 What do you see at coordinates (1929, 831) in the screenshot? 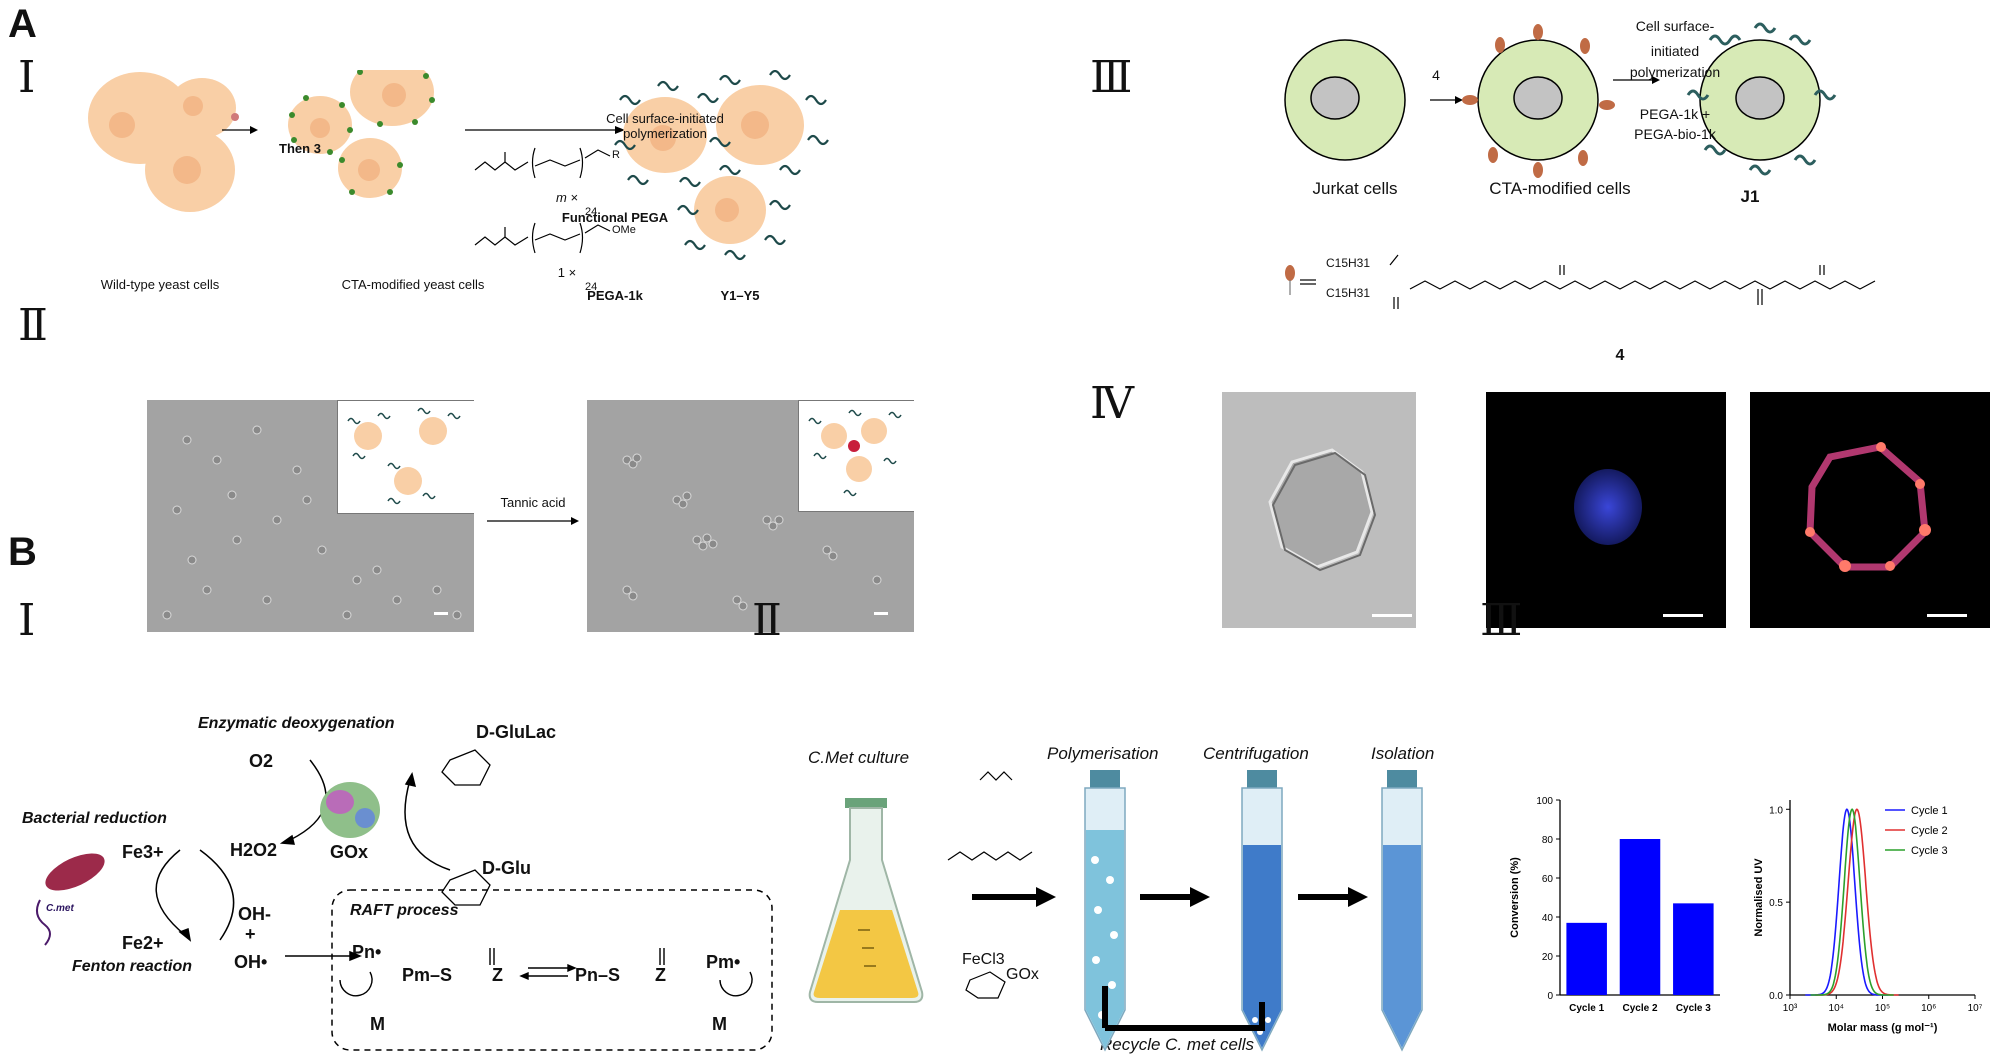
I see `legend-label: Cycle 2` at bounding box center [1929, 831].